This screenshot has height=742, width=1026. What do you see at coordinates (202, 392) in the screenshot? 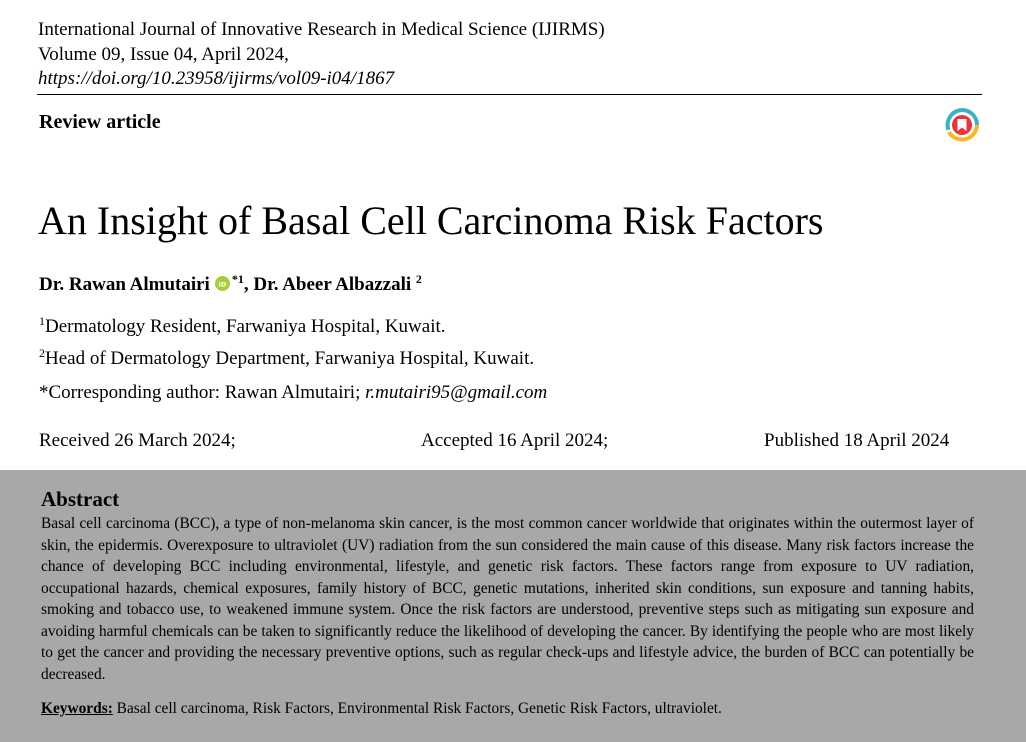
I see `corresponding-label: *Corresponding author: Rawan Almutairi;` at bounding box center [202, 392].